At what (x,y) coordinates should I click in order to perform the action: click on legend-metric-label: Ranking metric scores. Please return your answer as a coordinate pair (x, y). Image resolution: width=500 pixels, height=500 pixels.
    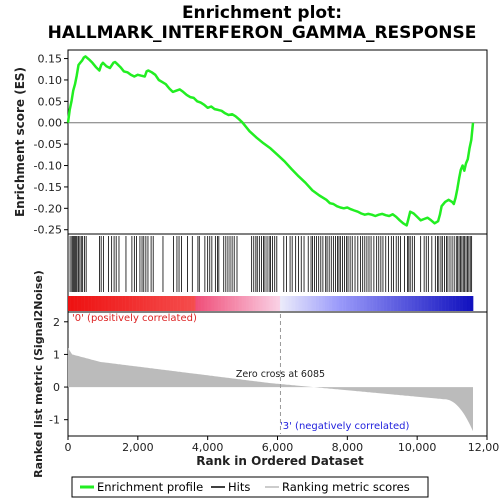
    Looking at the image, I should click on (346, 487).